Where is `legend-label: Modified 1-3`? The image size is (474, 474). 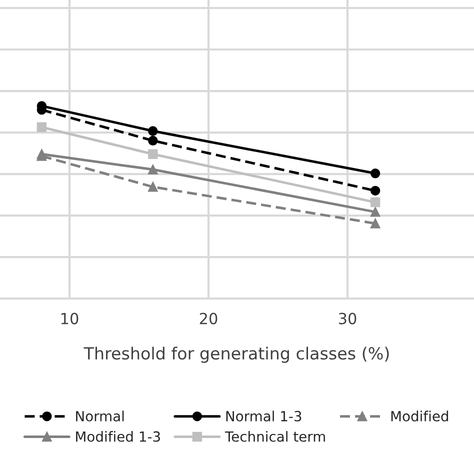 legend-label: Modified 1-3 is located at coordinates (118, 436).